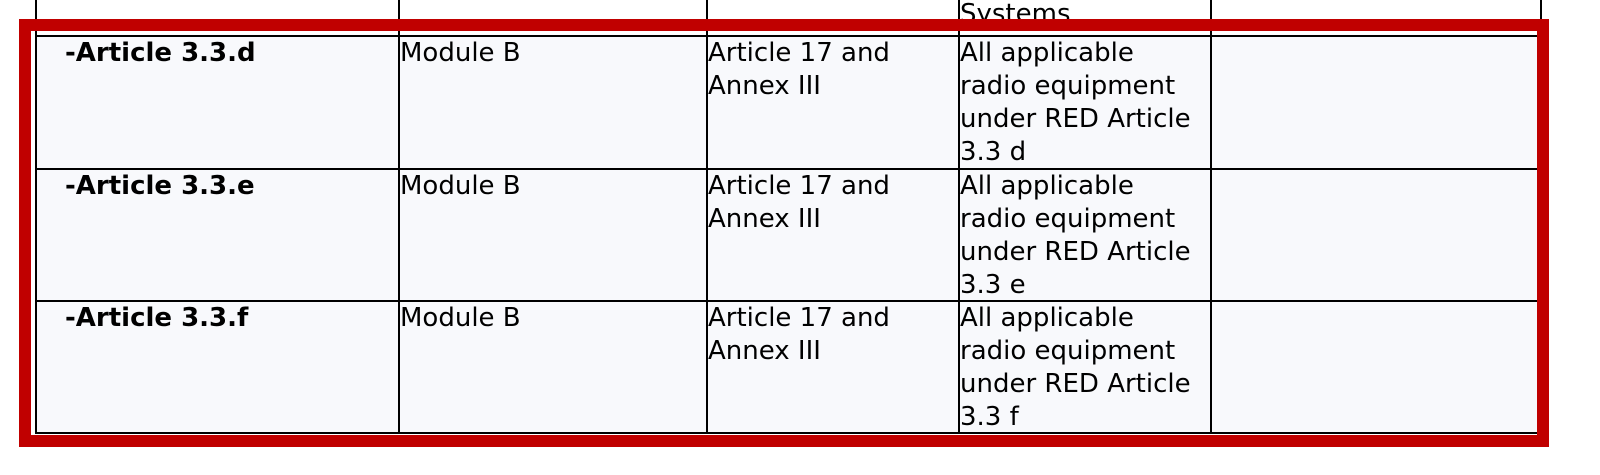 This screenshot has width=1600, height=475. I want to click on row-header: -Article 3.3.d, so click(160, 53).